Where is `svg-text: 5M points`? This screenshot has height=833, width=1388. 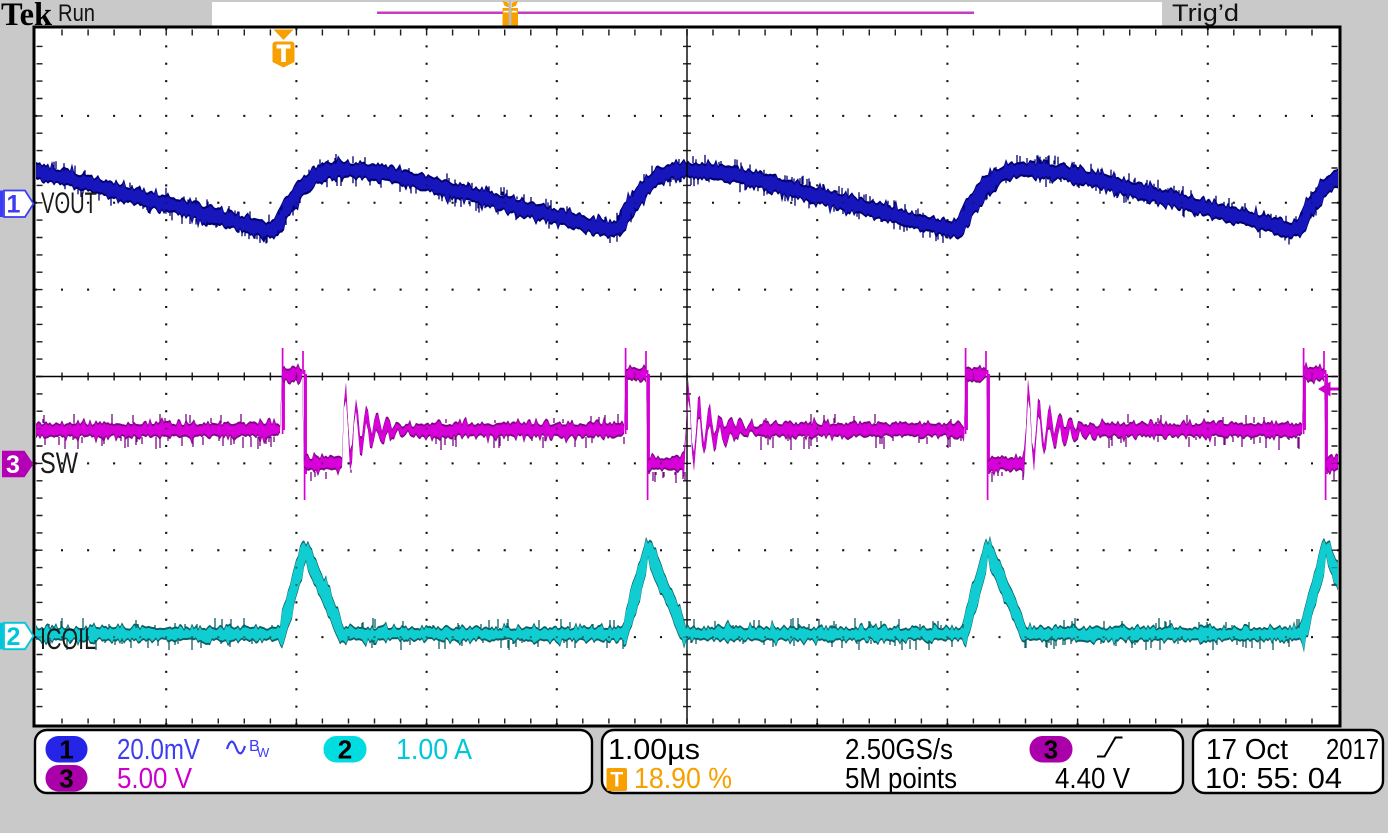 svg-text: 5M points is located at coordinates (901, 779).